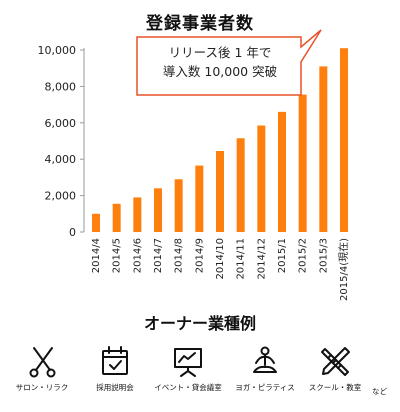  Describe the element at coordinates (61, 141) in the screenshot. I see `y-axis: 0 2,000 4,000 6,000 8,000 10,000` at that location.